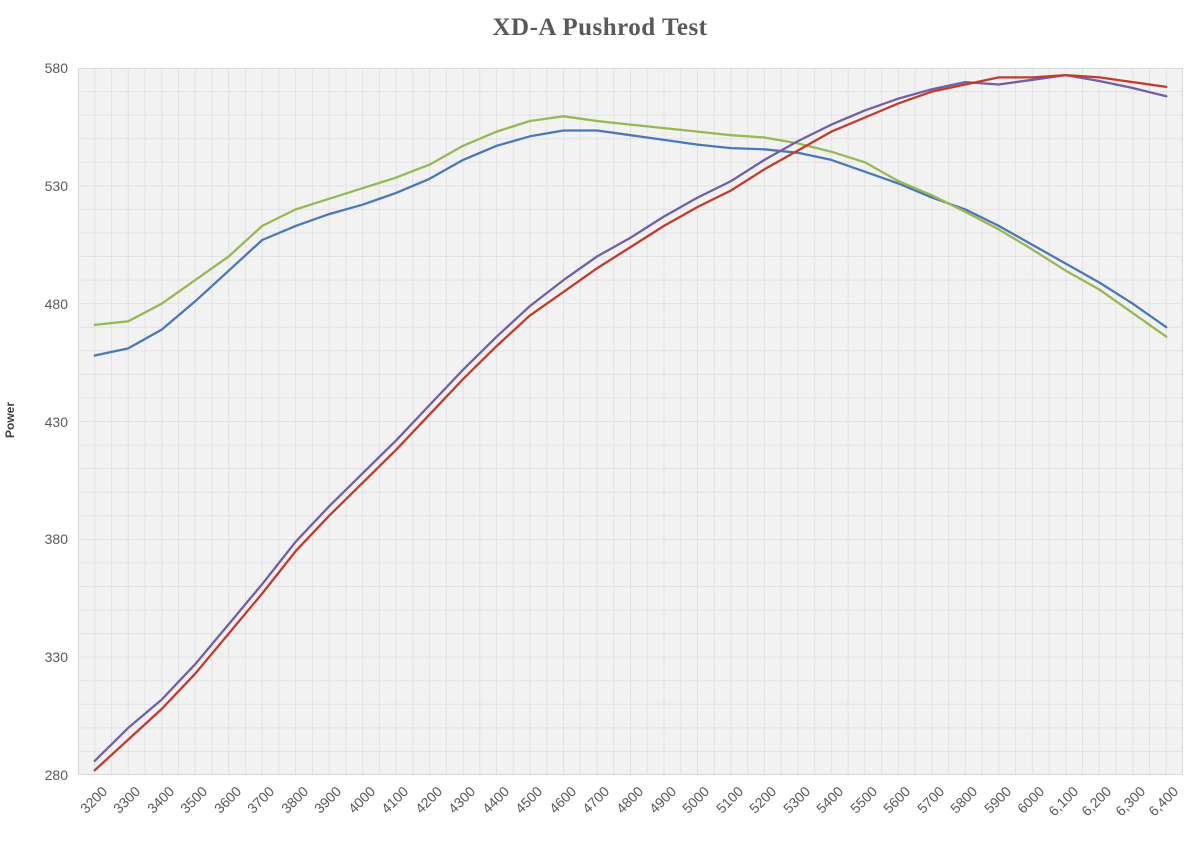 The height and width of the screenshot is (868, 1200). I want to click on y-tick-label: 530, so click(56, 185).